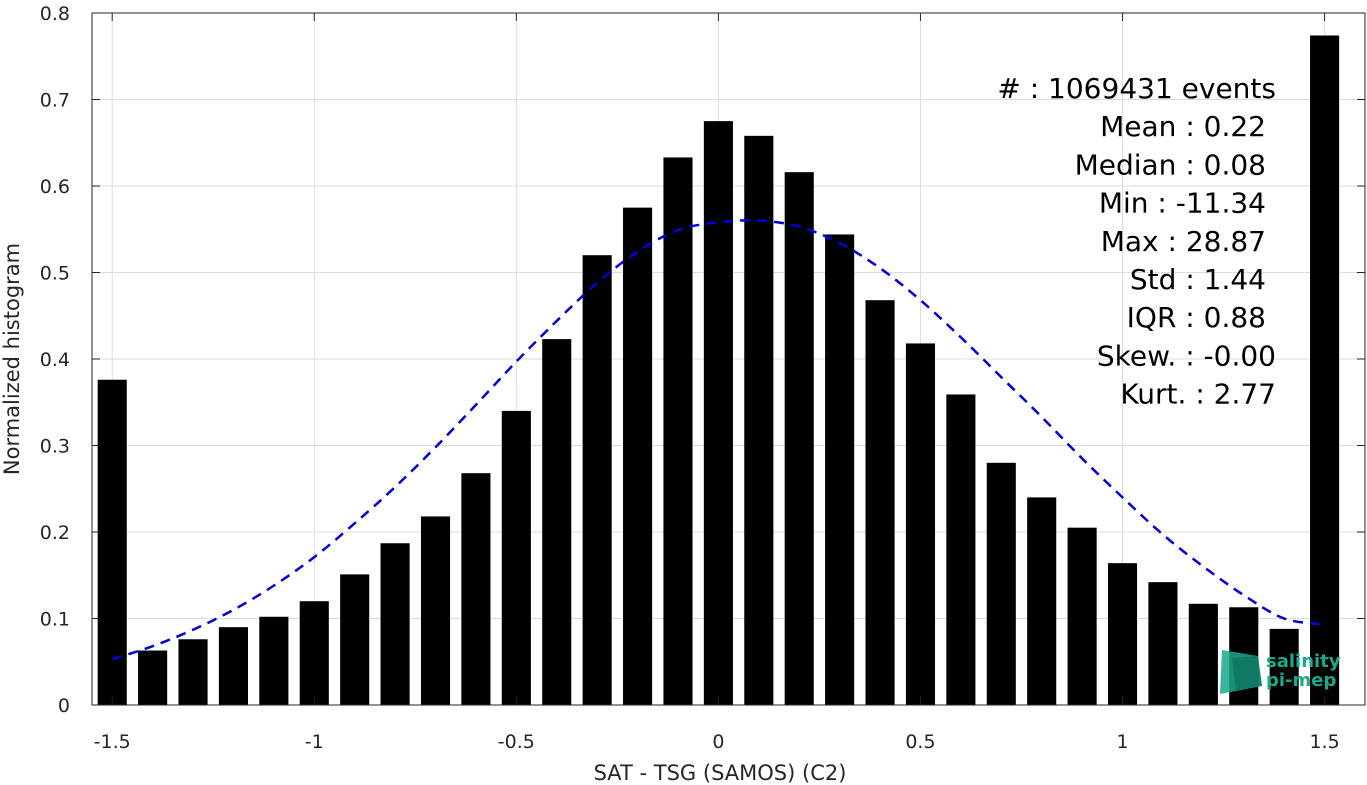 This screenshot has width=1367, height=785. Describe the element at coordinates (1183, 126) in the screenshot. I see `stat-line: Mean : 0.22` at that location.